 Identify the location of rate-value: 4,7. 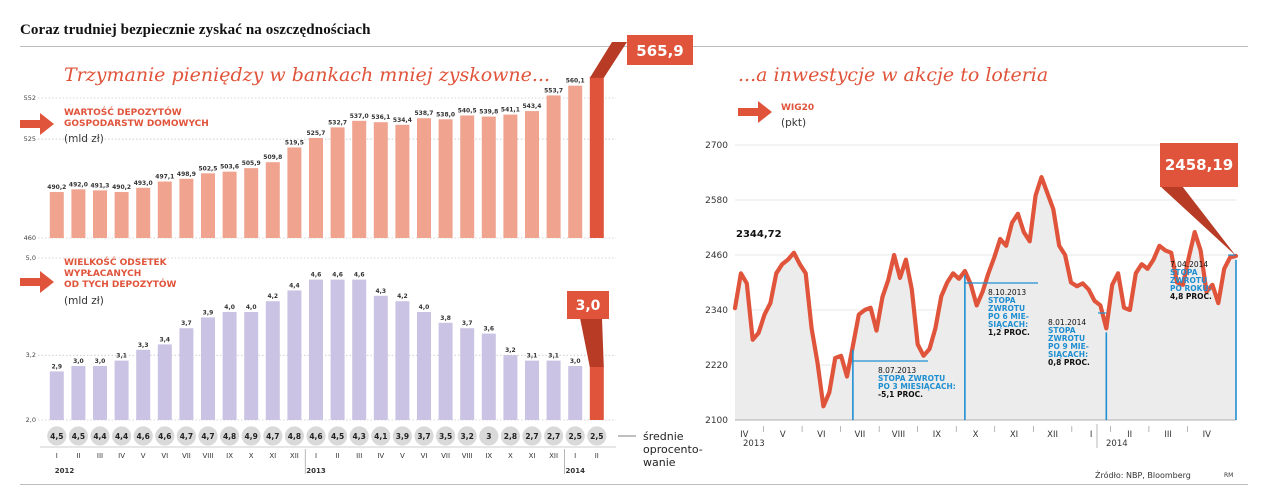
(272, 436).